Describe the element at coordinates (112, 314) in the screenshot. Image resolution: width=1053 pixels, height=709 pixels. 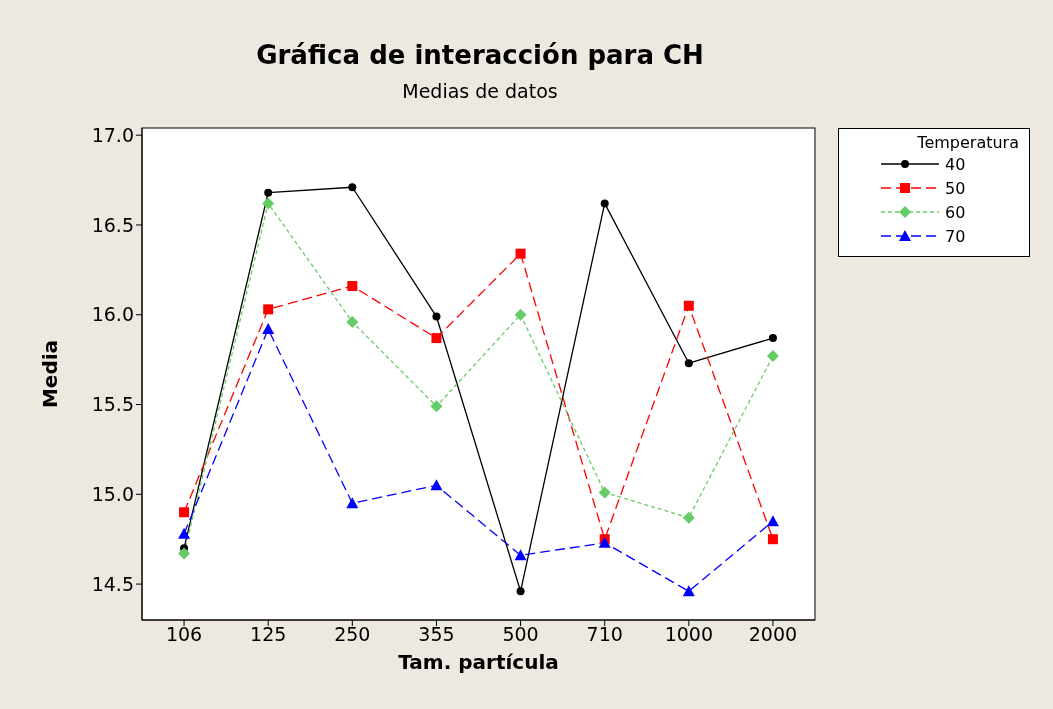
I see `y-tick-label: 16.0` at that location.